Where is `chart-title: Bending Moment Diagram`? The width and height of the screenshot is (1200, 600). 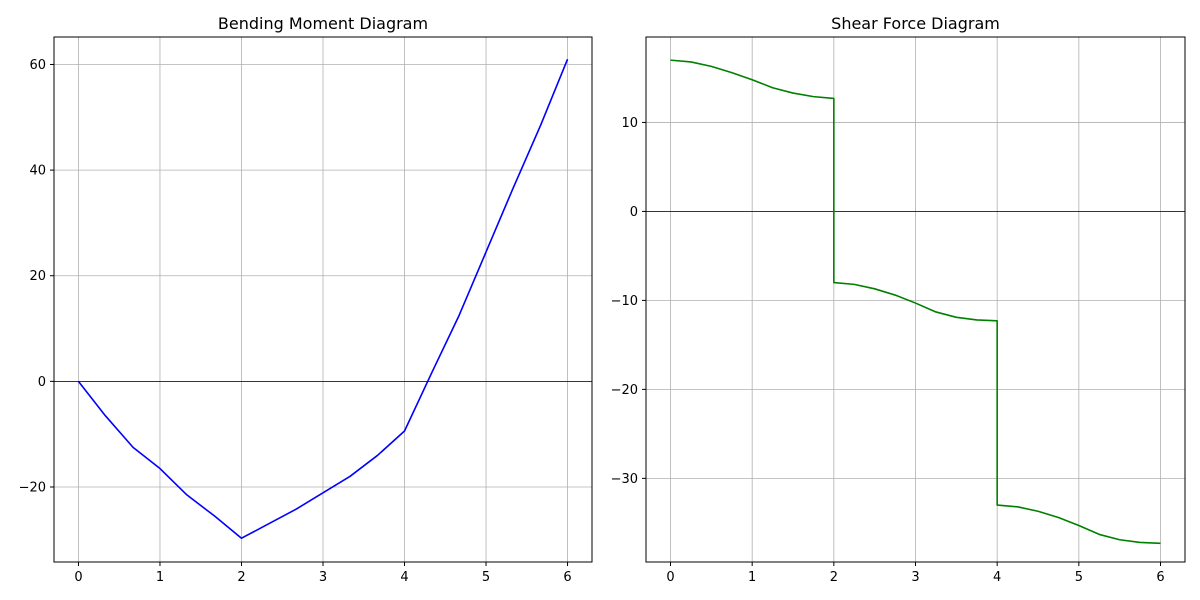
chart-title: Bending Moment Diagram is located at coordinates (323, 23).